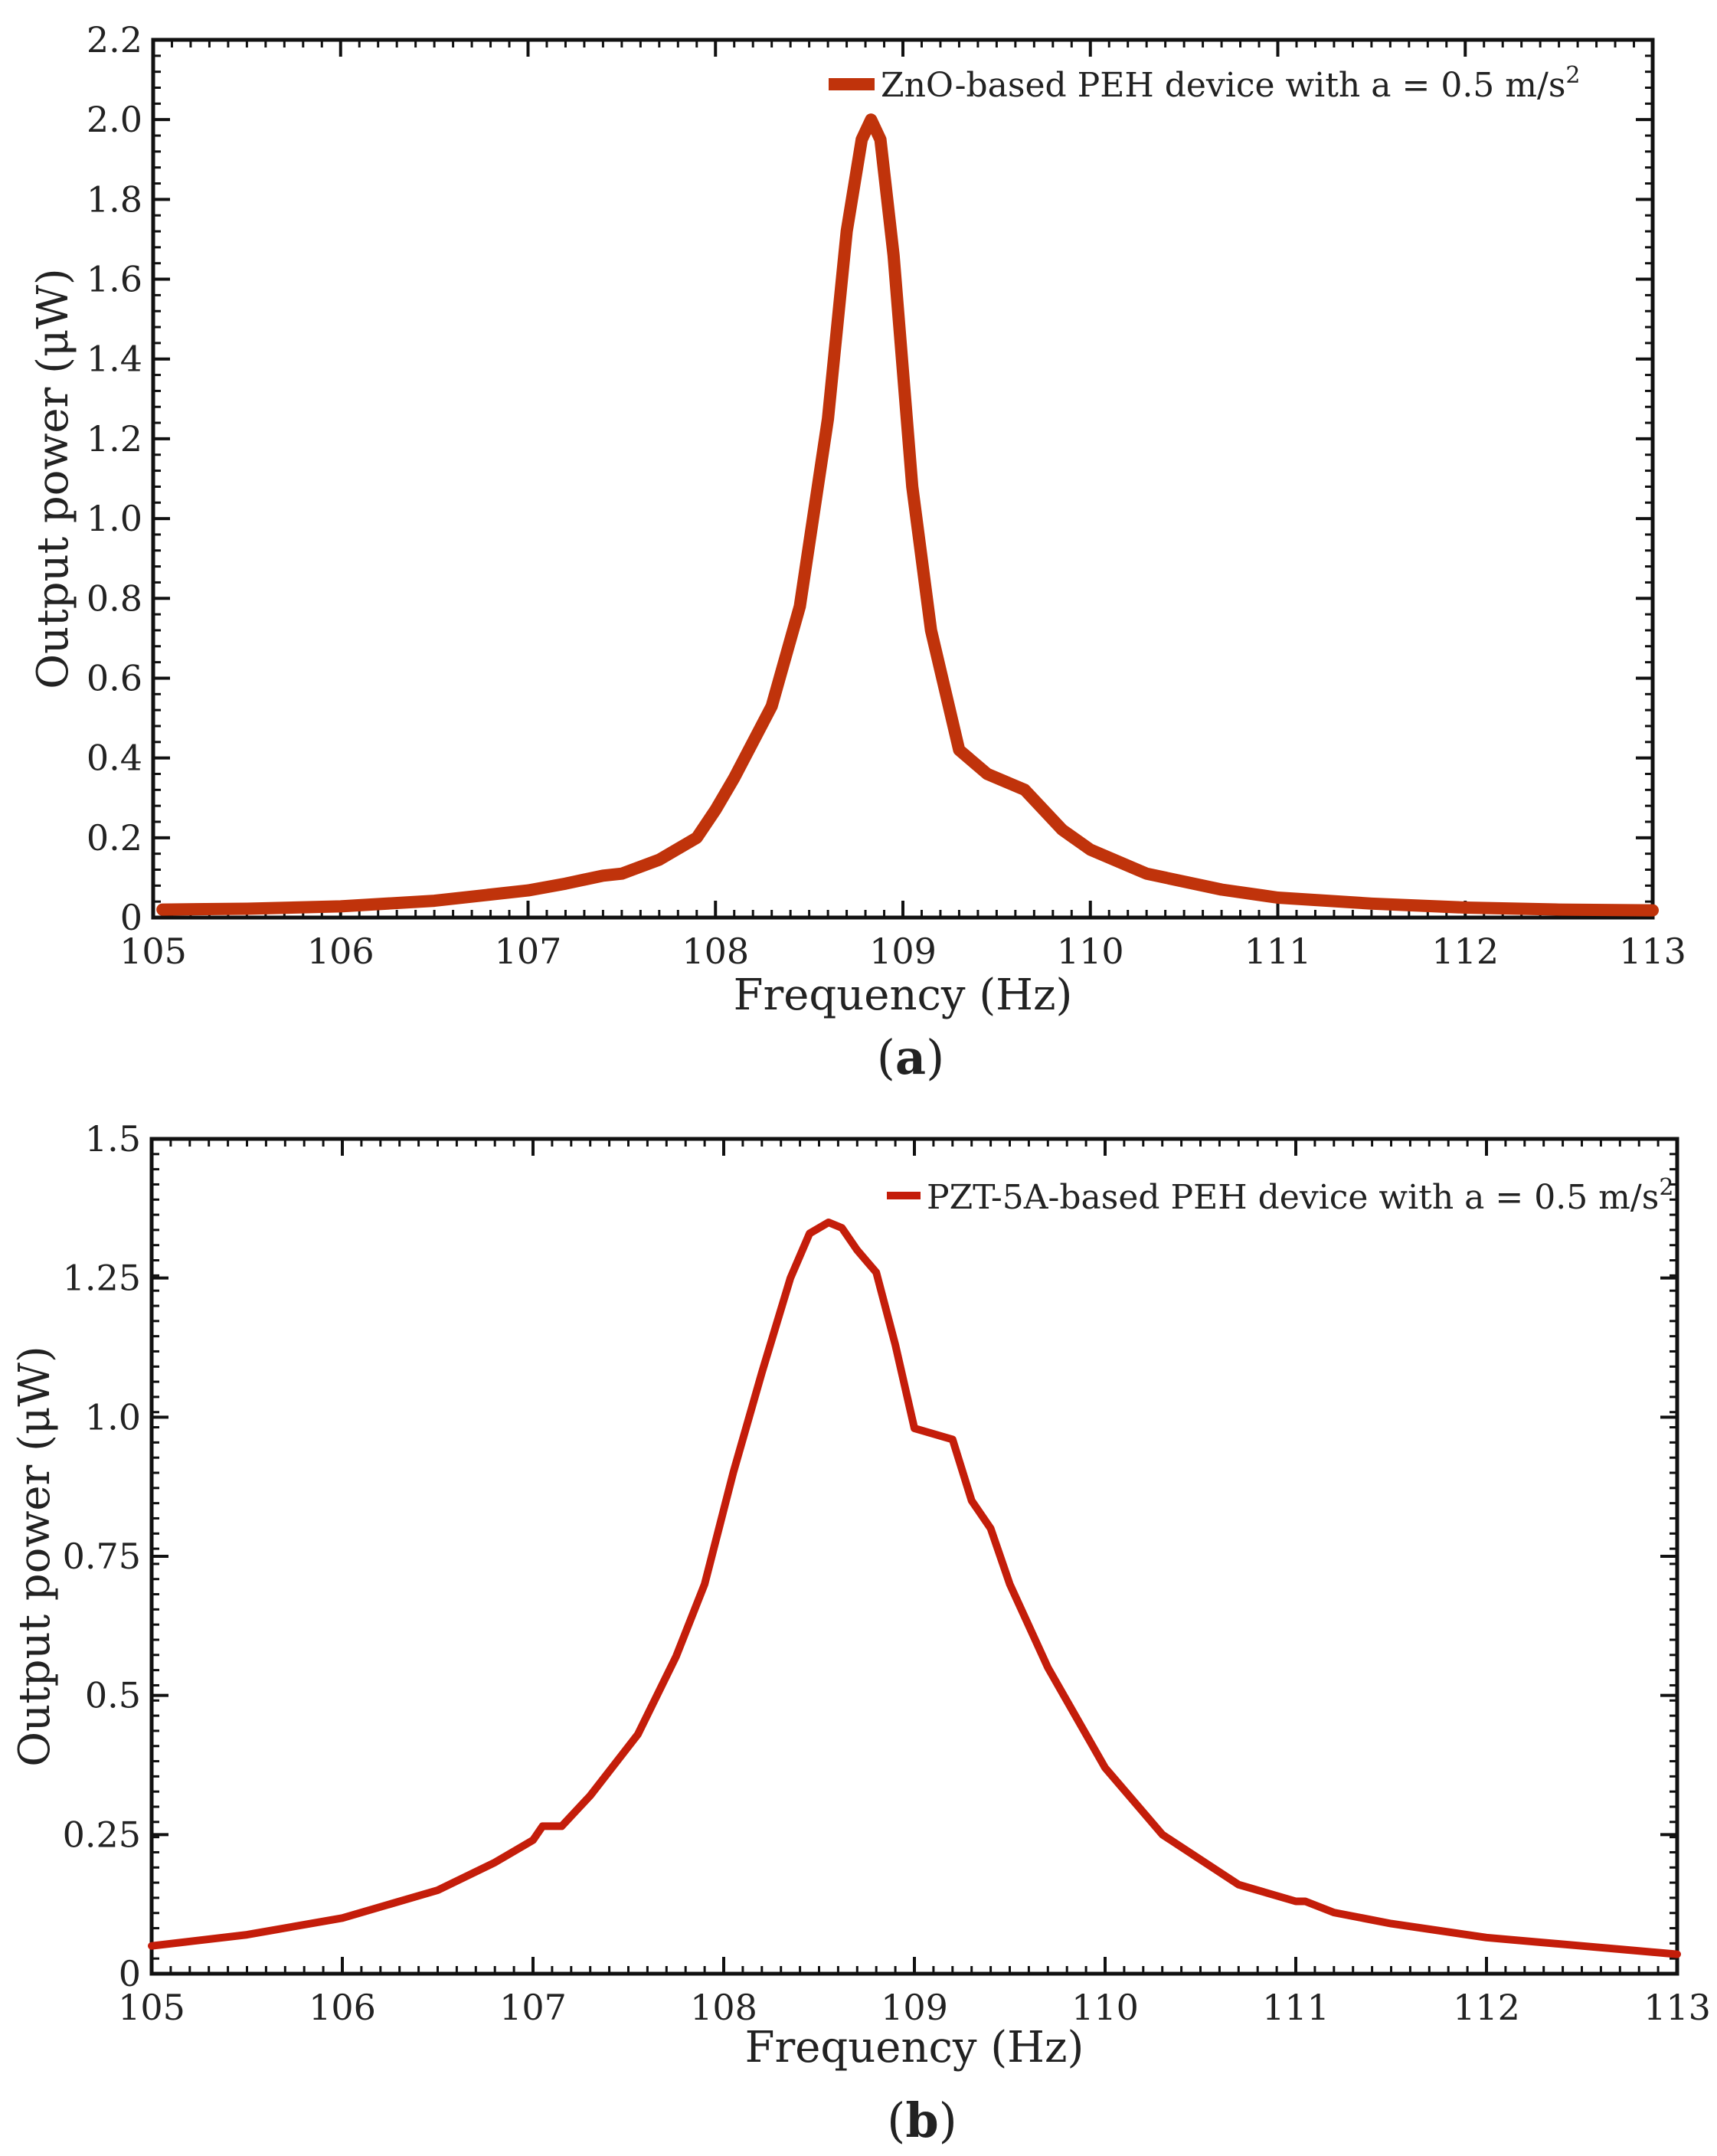 The image size is (1717, 2156). Describe the element at coordinates (115, 360) in the screenshot. I see `y-tick-label: 1.4` at that location.